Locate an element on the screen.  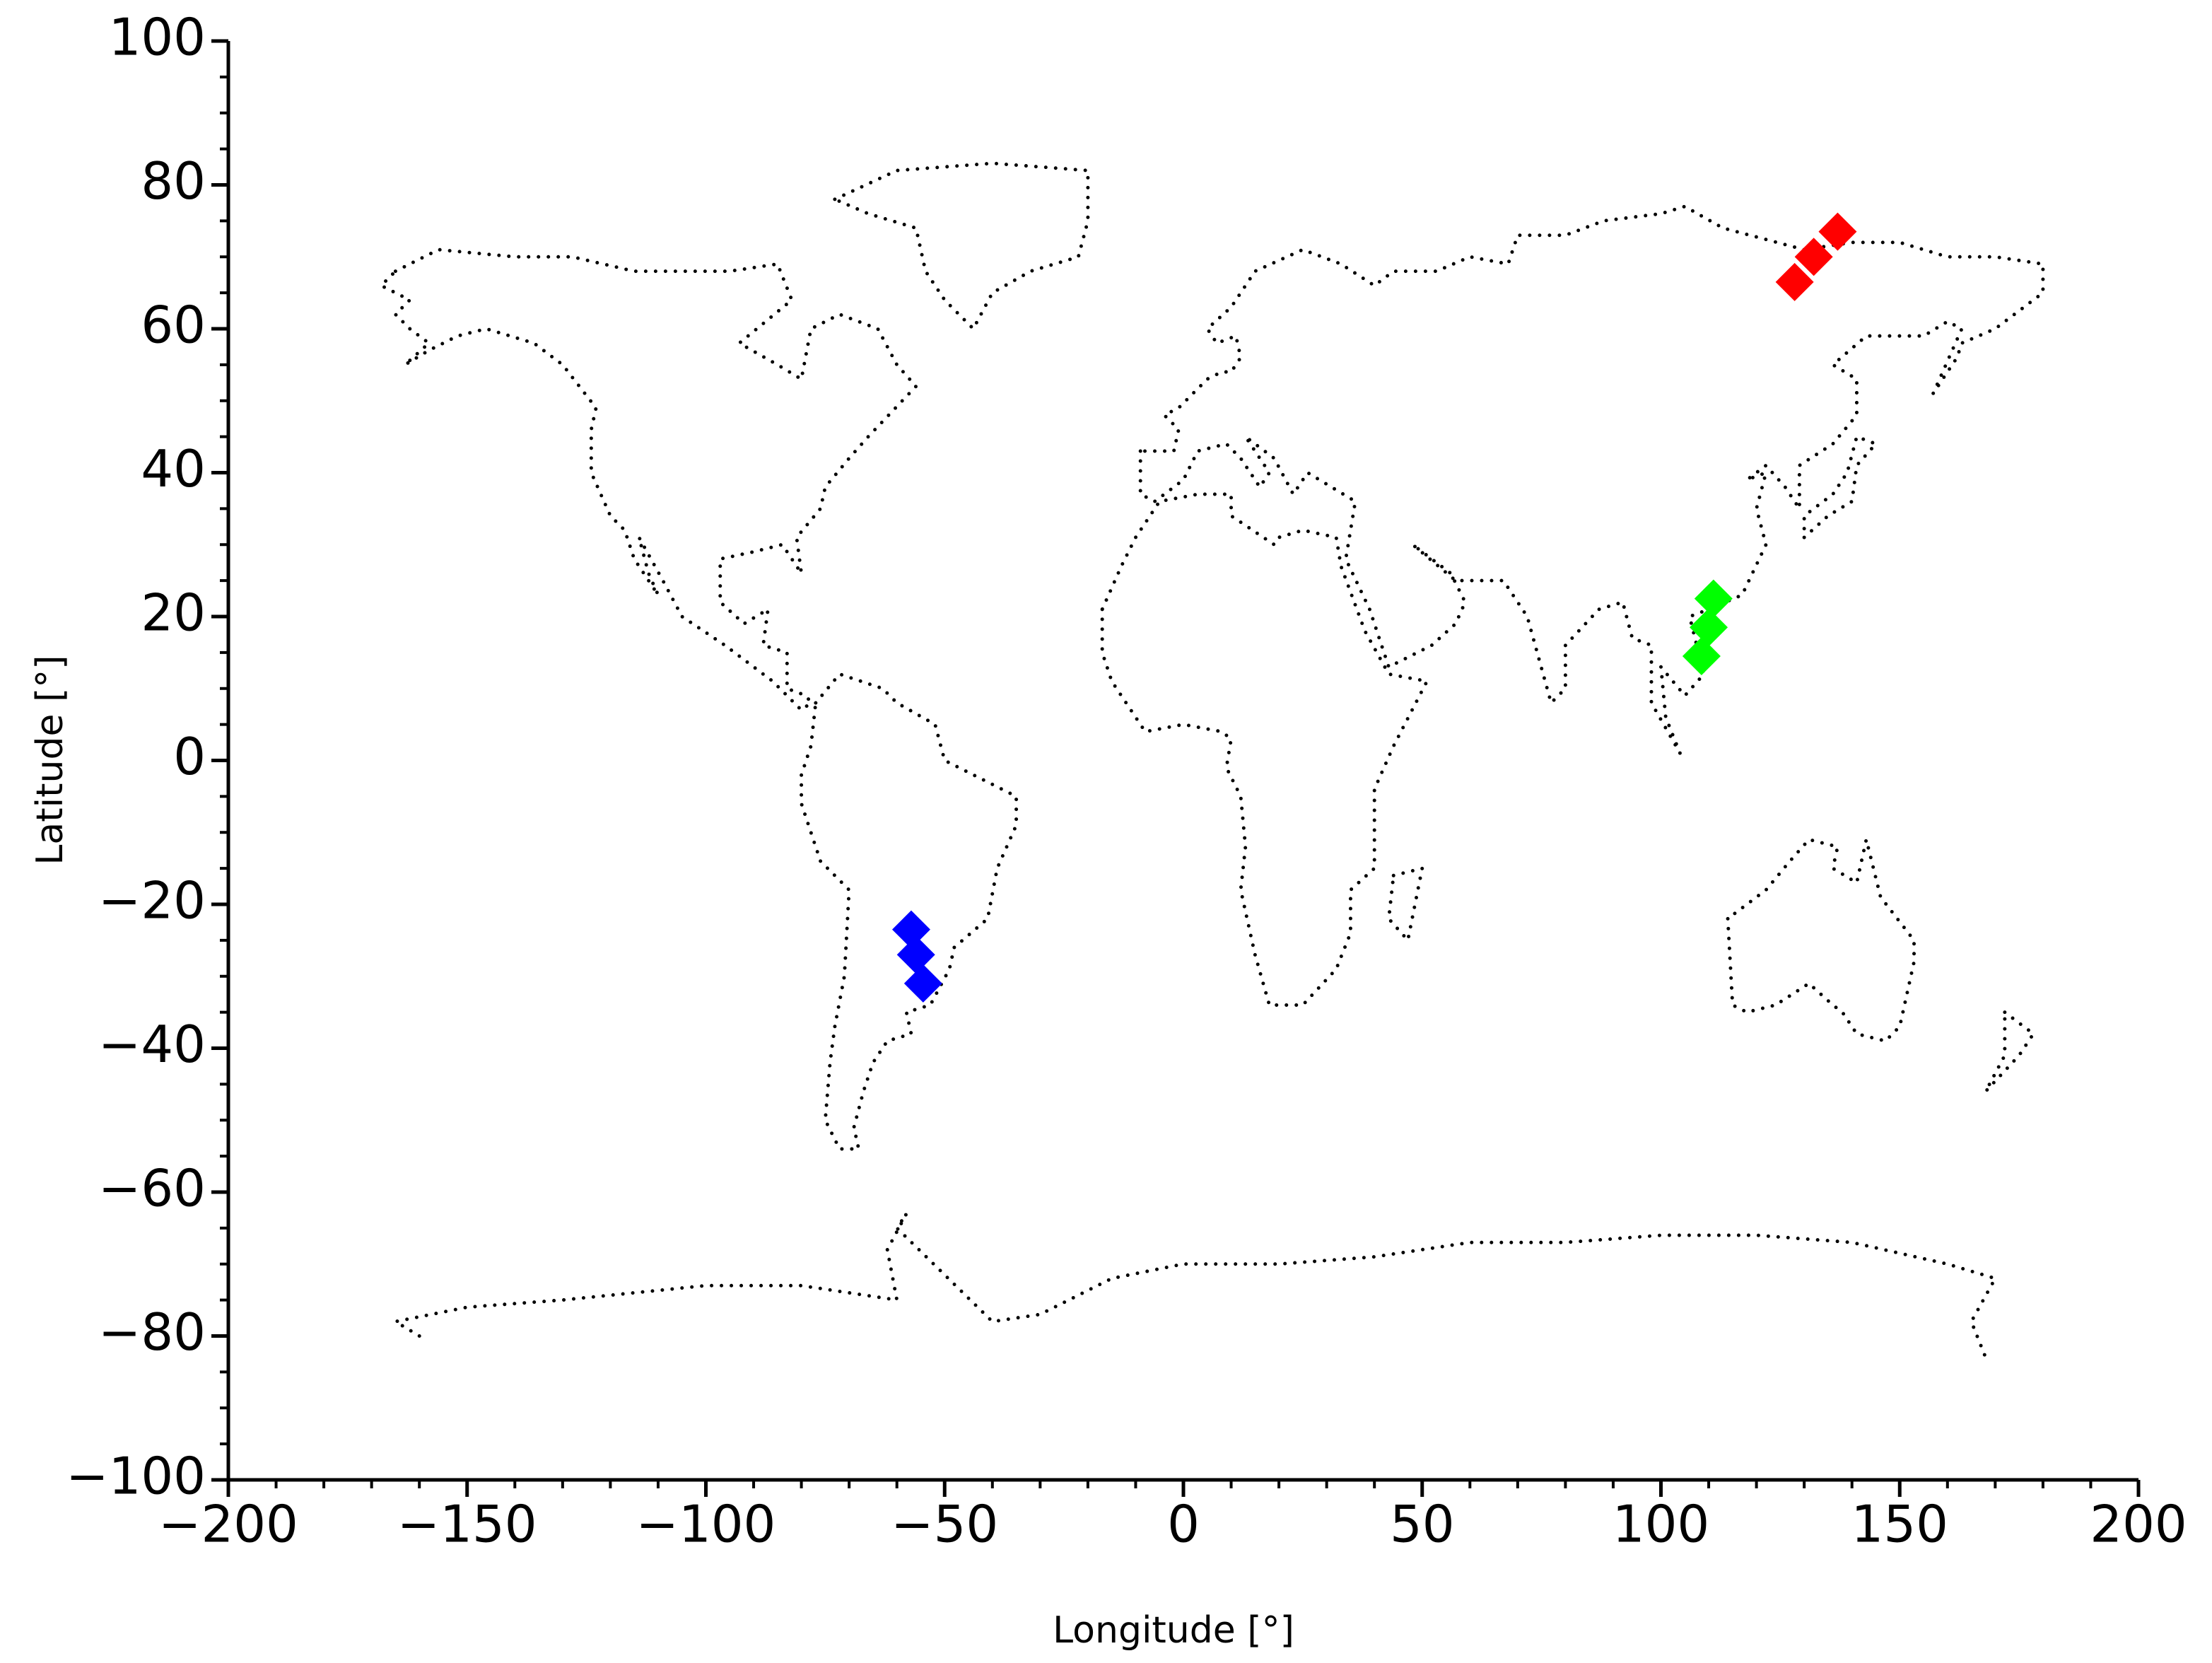
x-tick-label: −150 is located at coordinates (467, 1524).